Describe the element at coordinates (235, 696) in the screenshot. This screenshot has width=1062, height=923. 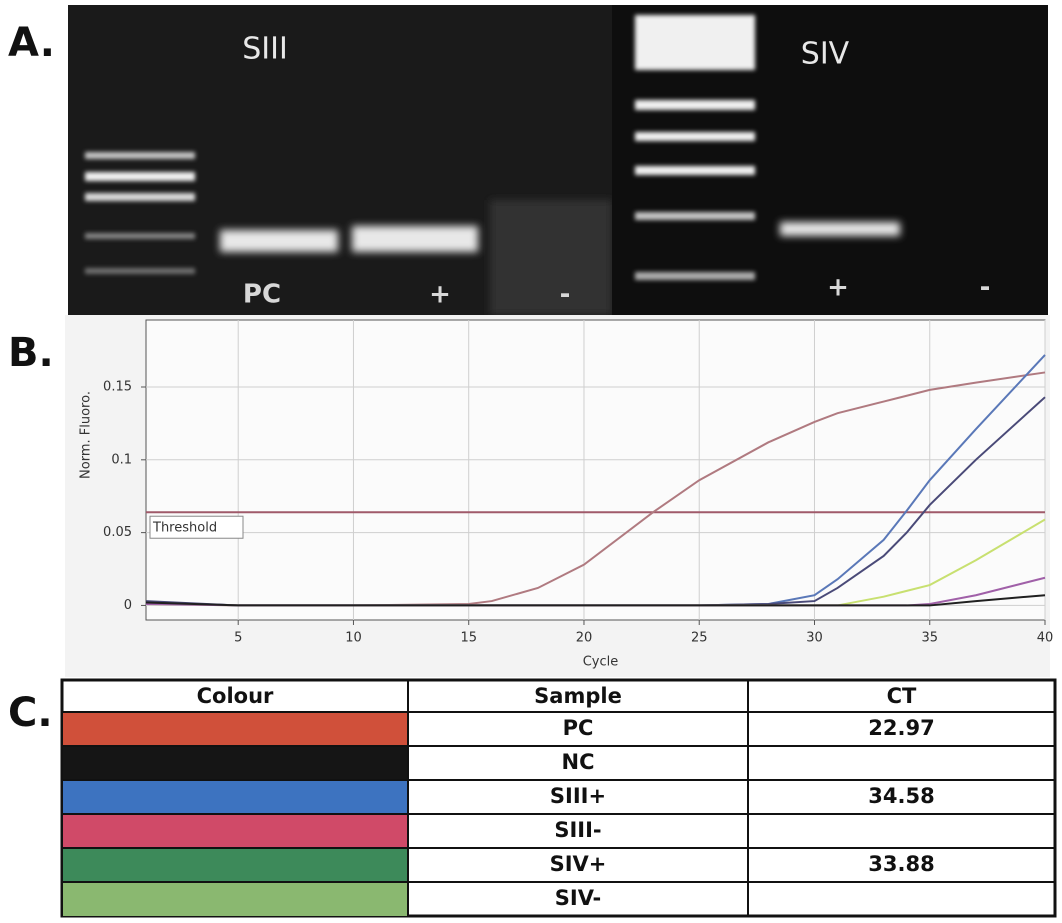
I see `table-header: Colour` at that location.